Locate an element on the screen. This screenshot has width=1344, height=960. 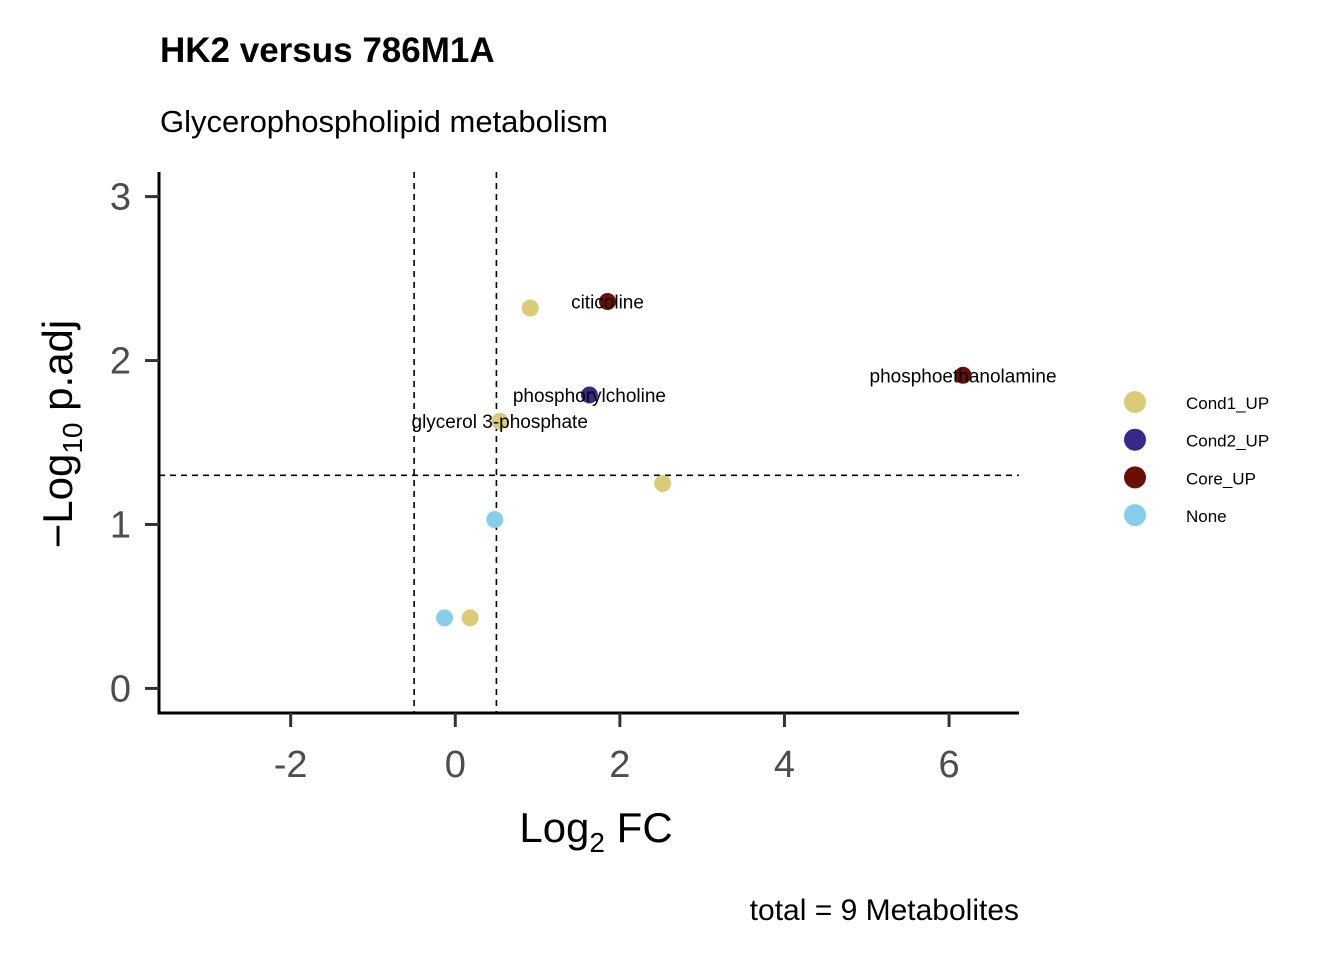
chart-title: HK2 versus 786M1A is located at coordinates (327, 50).